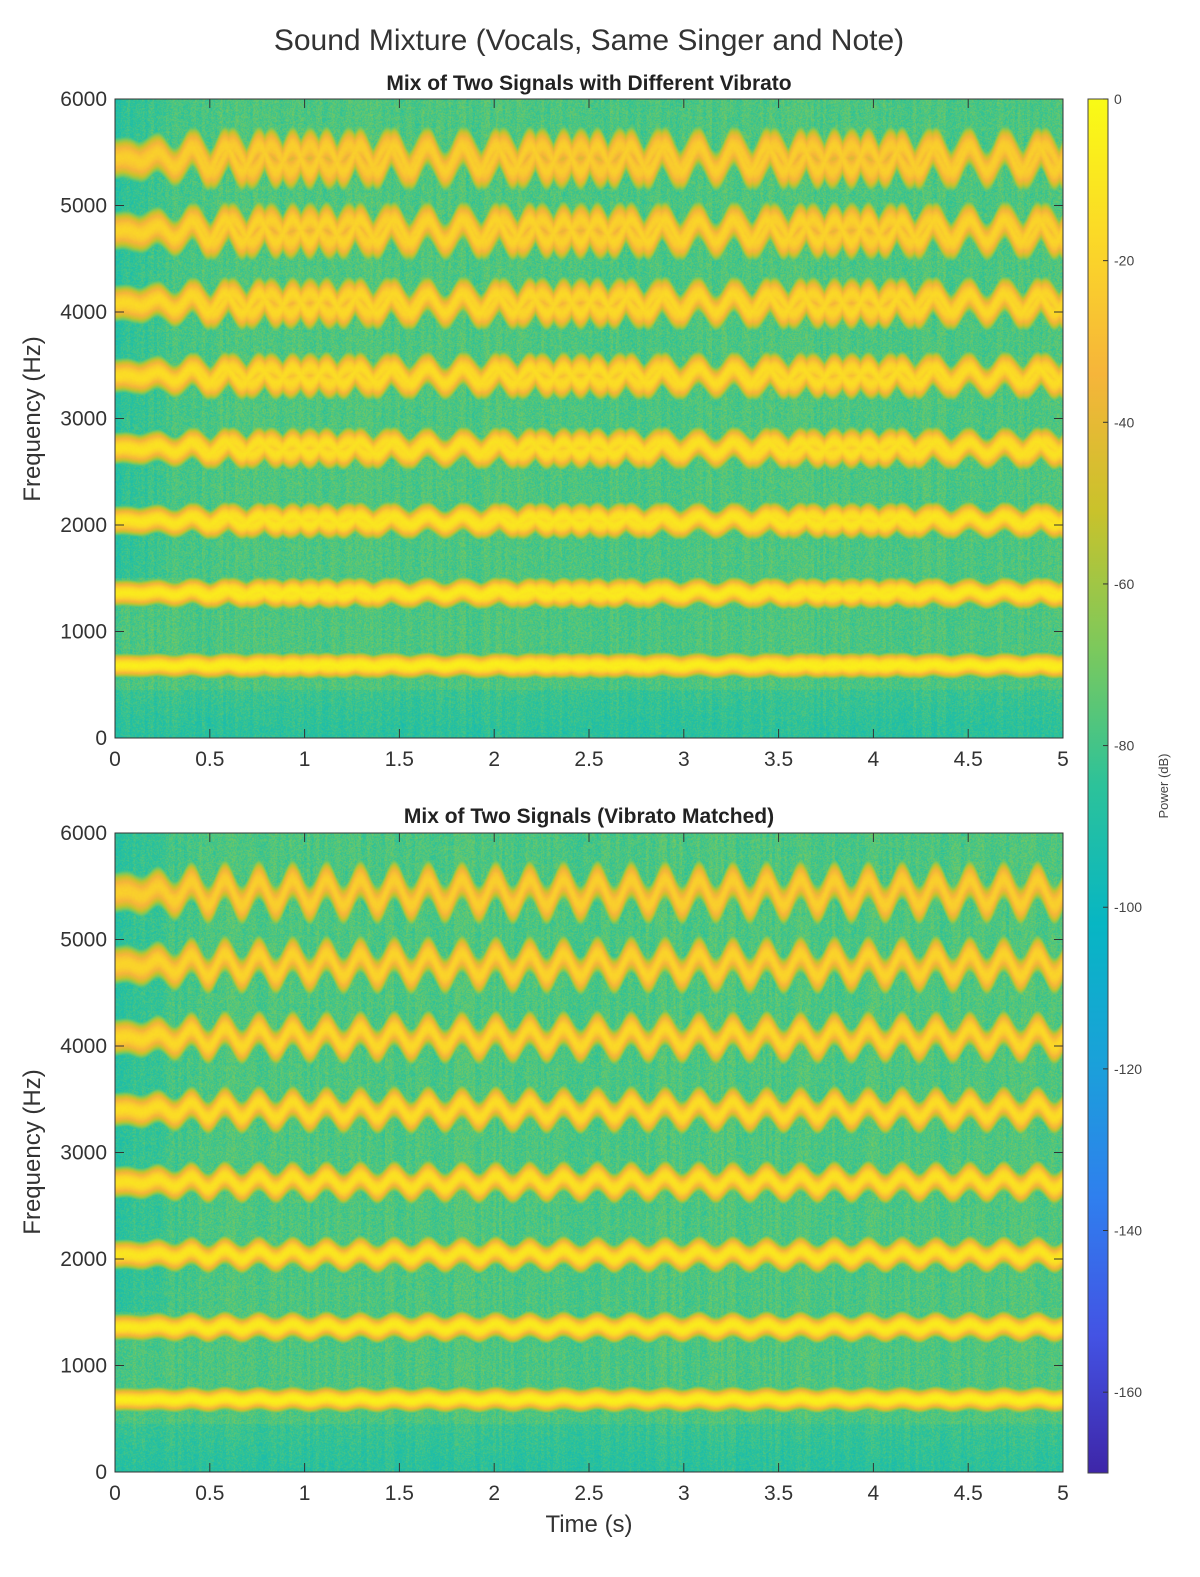  What do you see at coordinates (101, 1472) in the screenshot?
I see `panel-2-ytick-label: 0` at bounding box center [101, 1472].